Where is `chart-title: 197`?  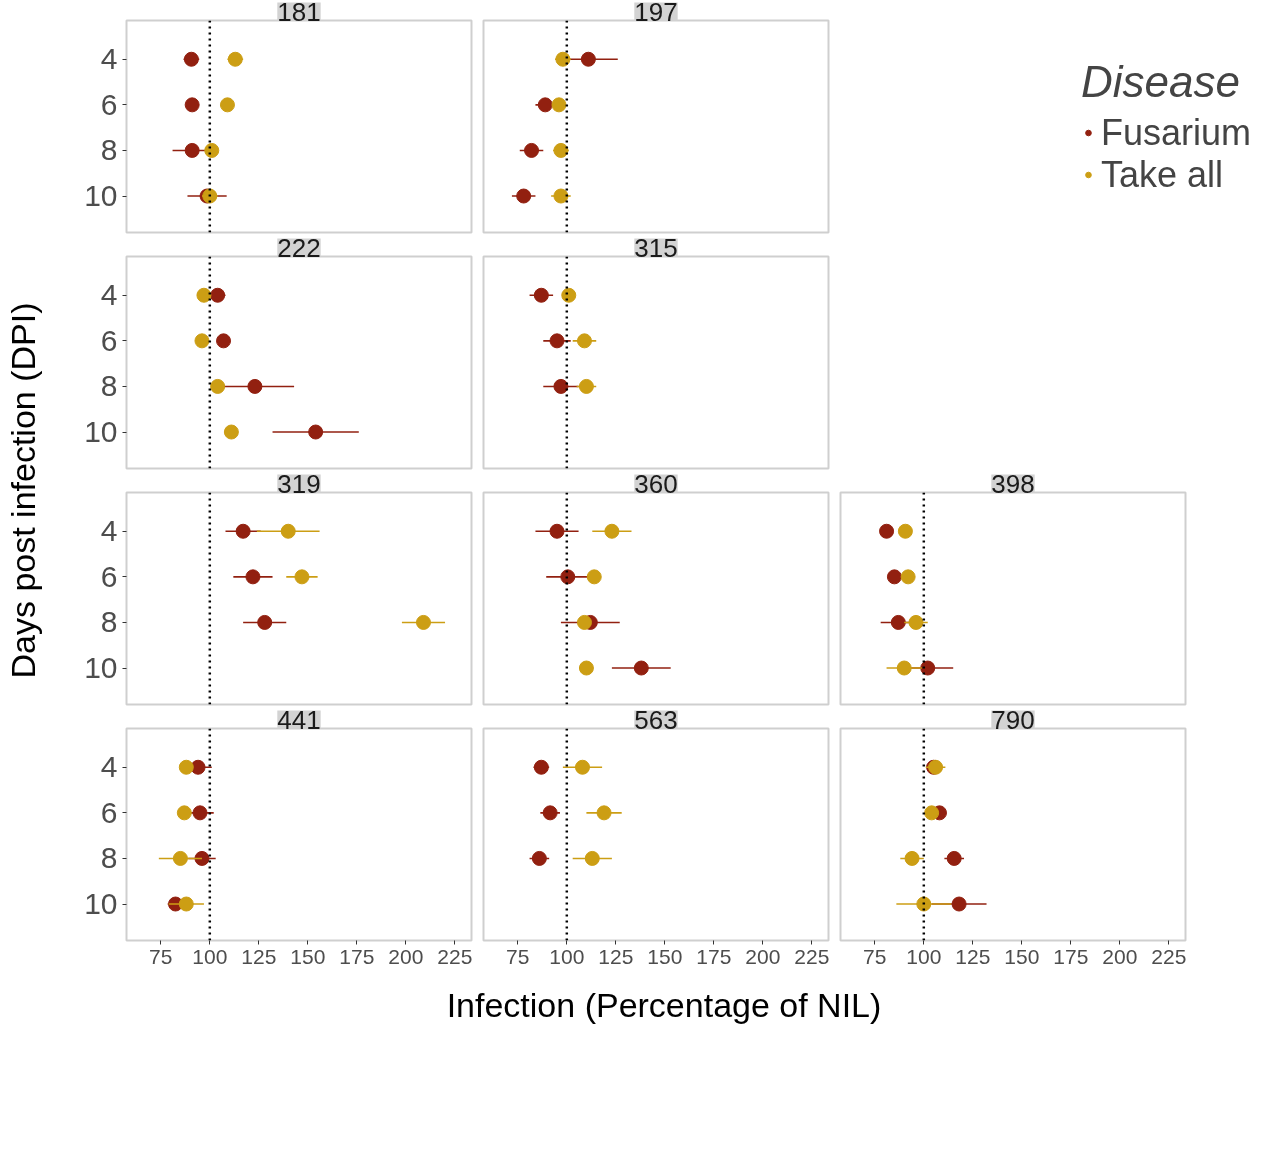
chart-title: 197 is located at coordinates (656, 13).